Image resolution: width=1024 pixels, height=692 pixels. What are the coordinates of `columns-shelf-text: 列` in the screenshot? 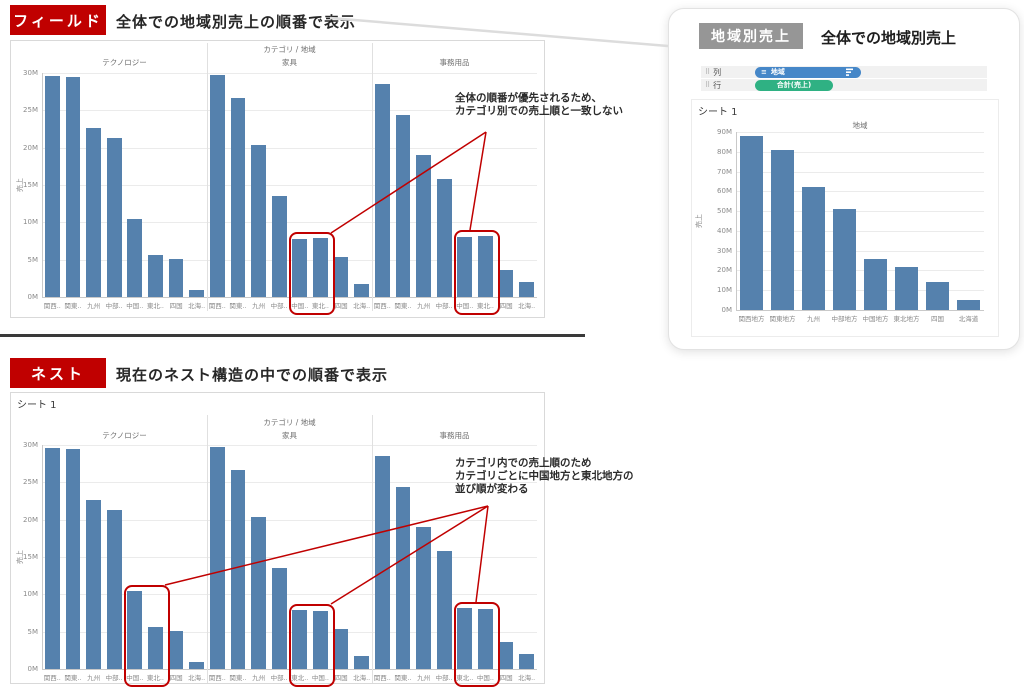 It's located at (717, 72).